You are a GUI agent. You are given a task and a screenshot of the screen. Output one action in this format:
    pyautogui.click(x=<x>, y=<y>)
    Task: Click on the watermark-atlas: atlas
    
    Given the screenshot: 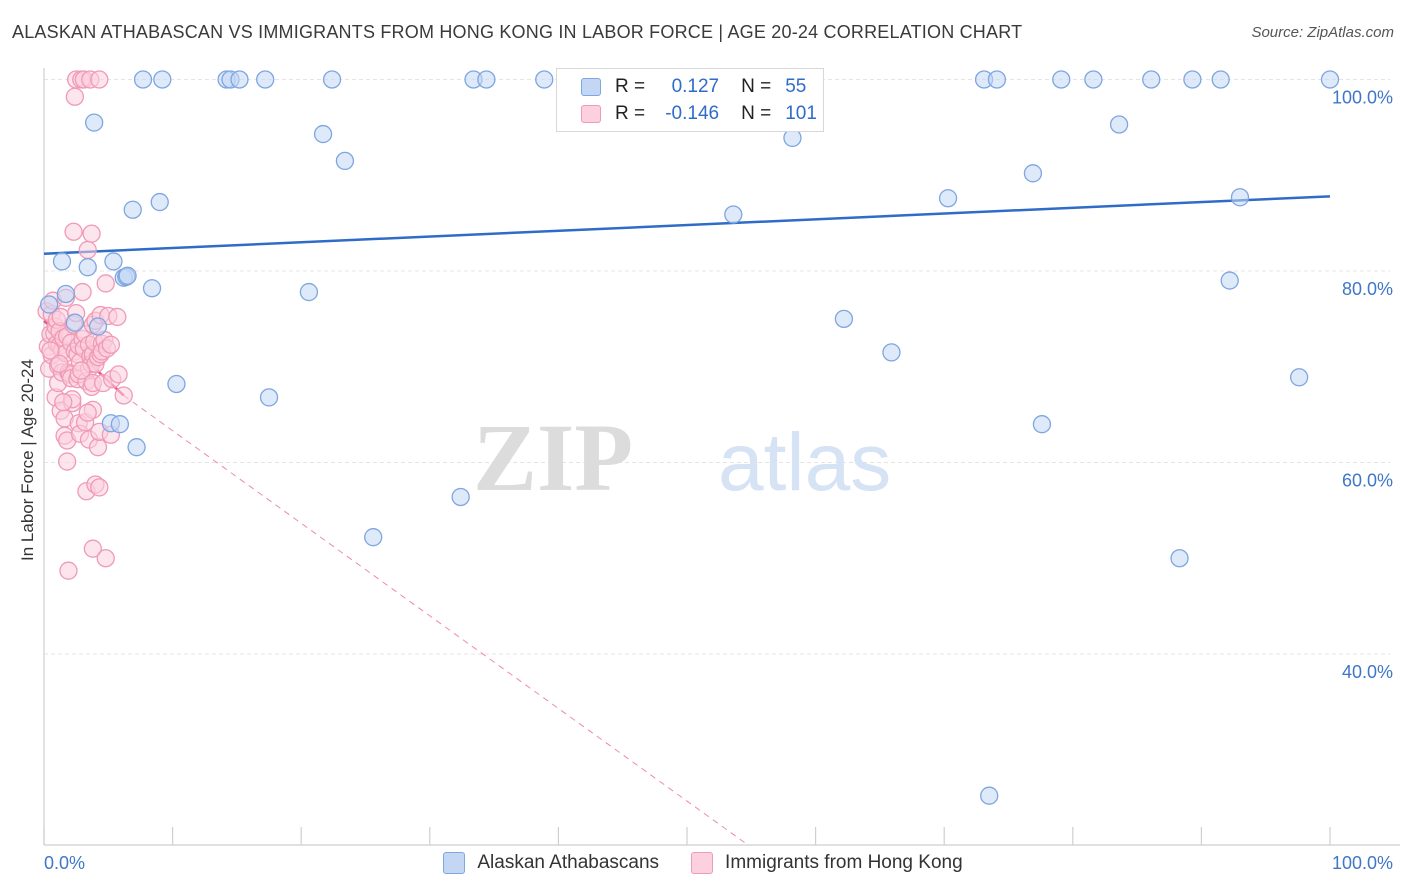 What is the action you would take?
    pyautogui.click(x=804, y=462)
    